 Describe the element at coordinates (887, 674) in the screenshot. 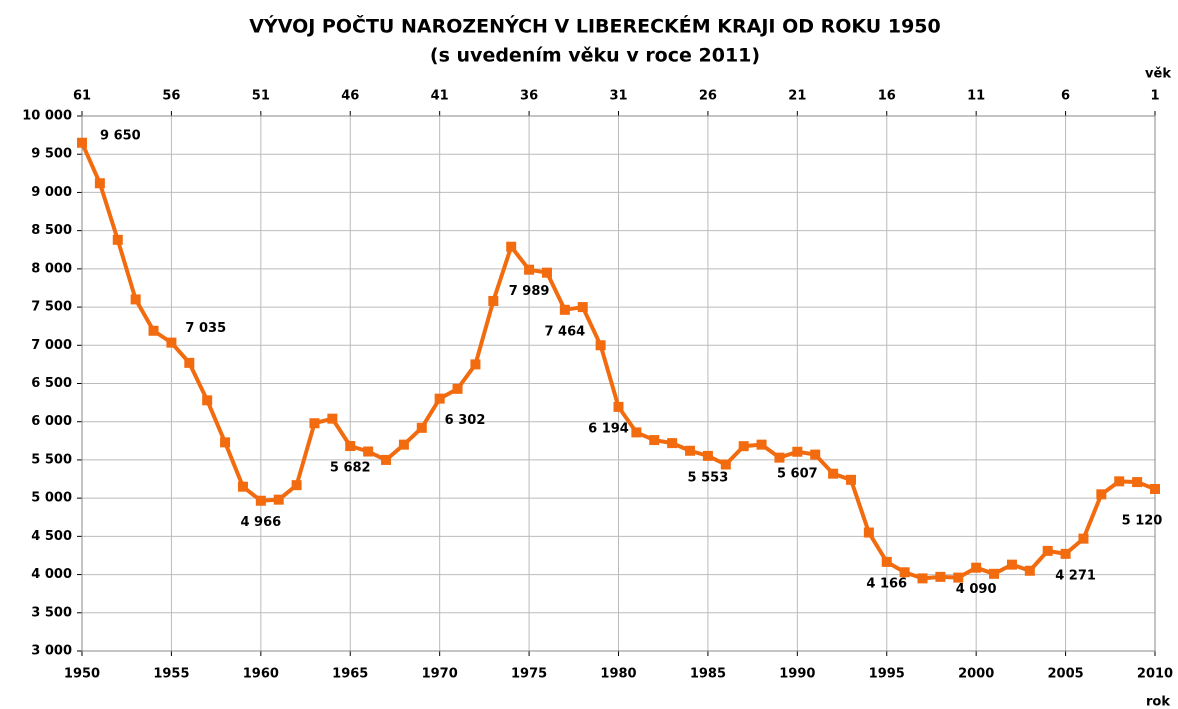

I see `x-tick-label: 1995` at that location.